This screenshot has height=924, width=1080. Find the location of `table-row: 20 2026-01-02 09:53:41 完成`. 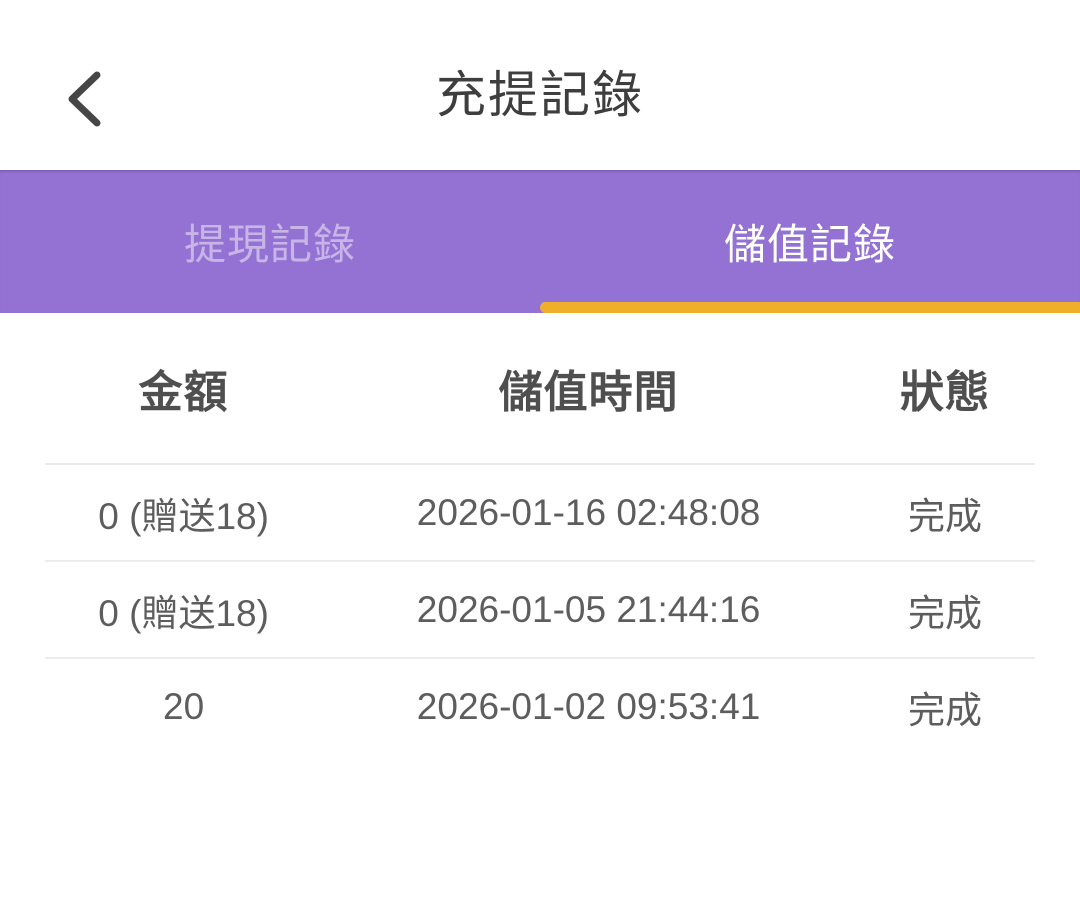

table-row: 20 2026-01-02 09:53:41 完成 is located at coordinates (540, 706).